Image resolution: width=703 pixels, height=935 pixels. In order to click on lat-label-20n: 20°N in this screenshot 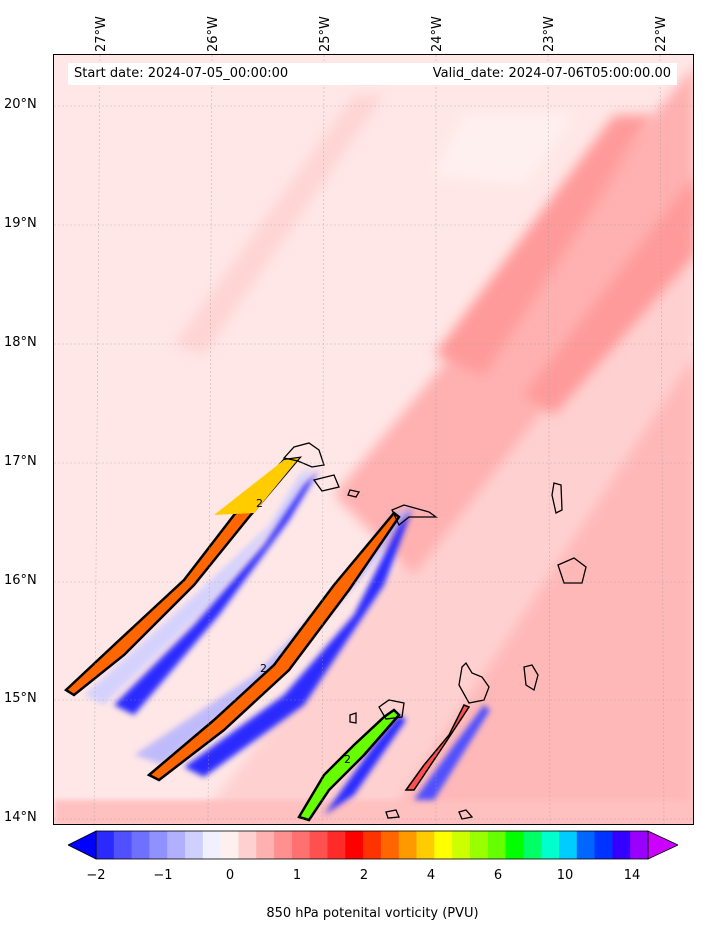, I will do `click(20, 104)`.